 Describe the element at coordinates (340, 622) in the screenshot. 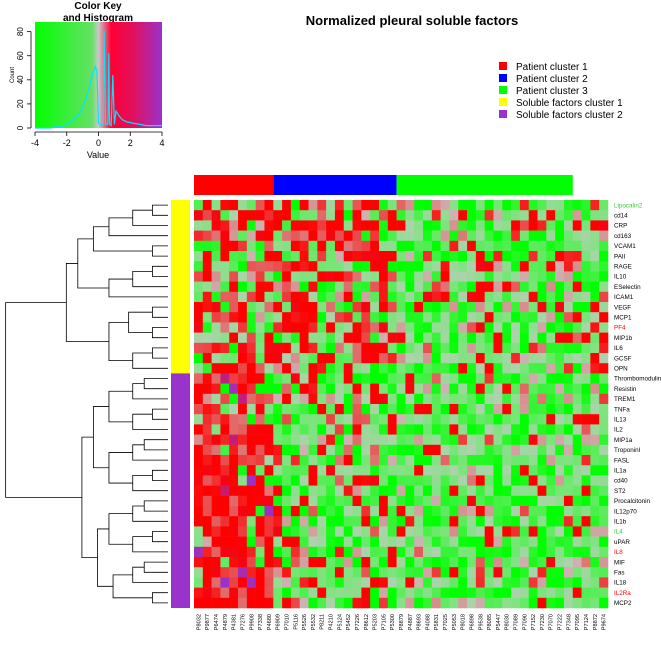

I see `column-label: P5124` at that location.